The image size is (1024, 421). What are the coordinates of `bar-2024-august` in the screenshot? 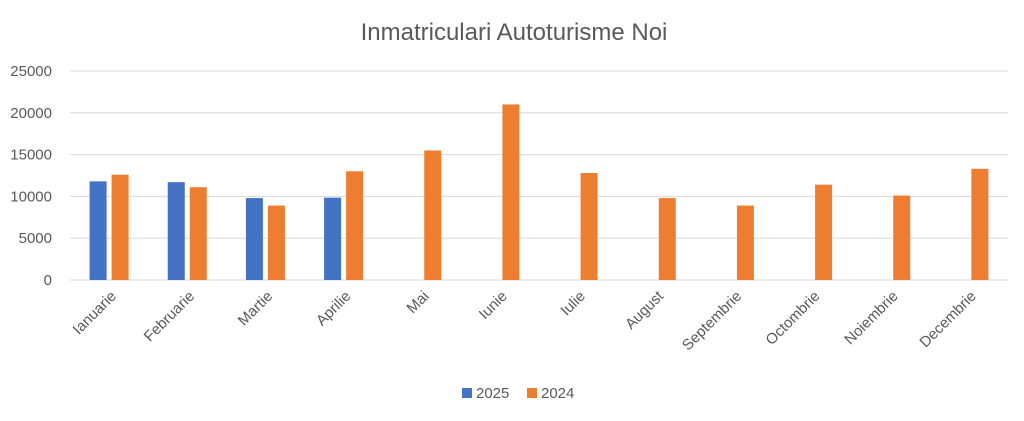 It's located at (667, 239).